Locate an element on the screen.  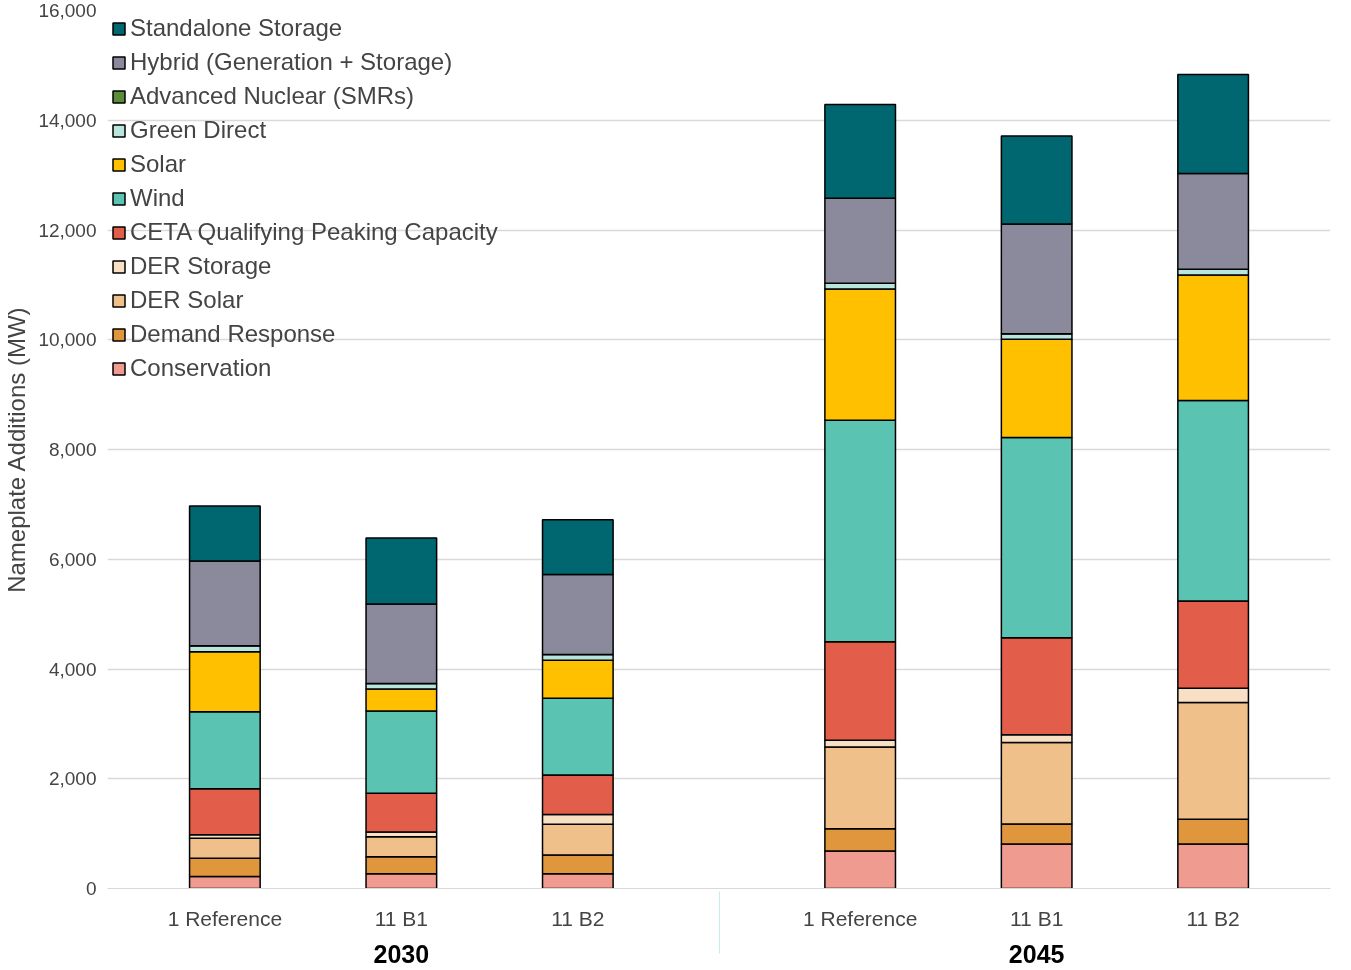
y-tick-label: 2,000 is located at coordinates (72, 779).